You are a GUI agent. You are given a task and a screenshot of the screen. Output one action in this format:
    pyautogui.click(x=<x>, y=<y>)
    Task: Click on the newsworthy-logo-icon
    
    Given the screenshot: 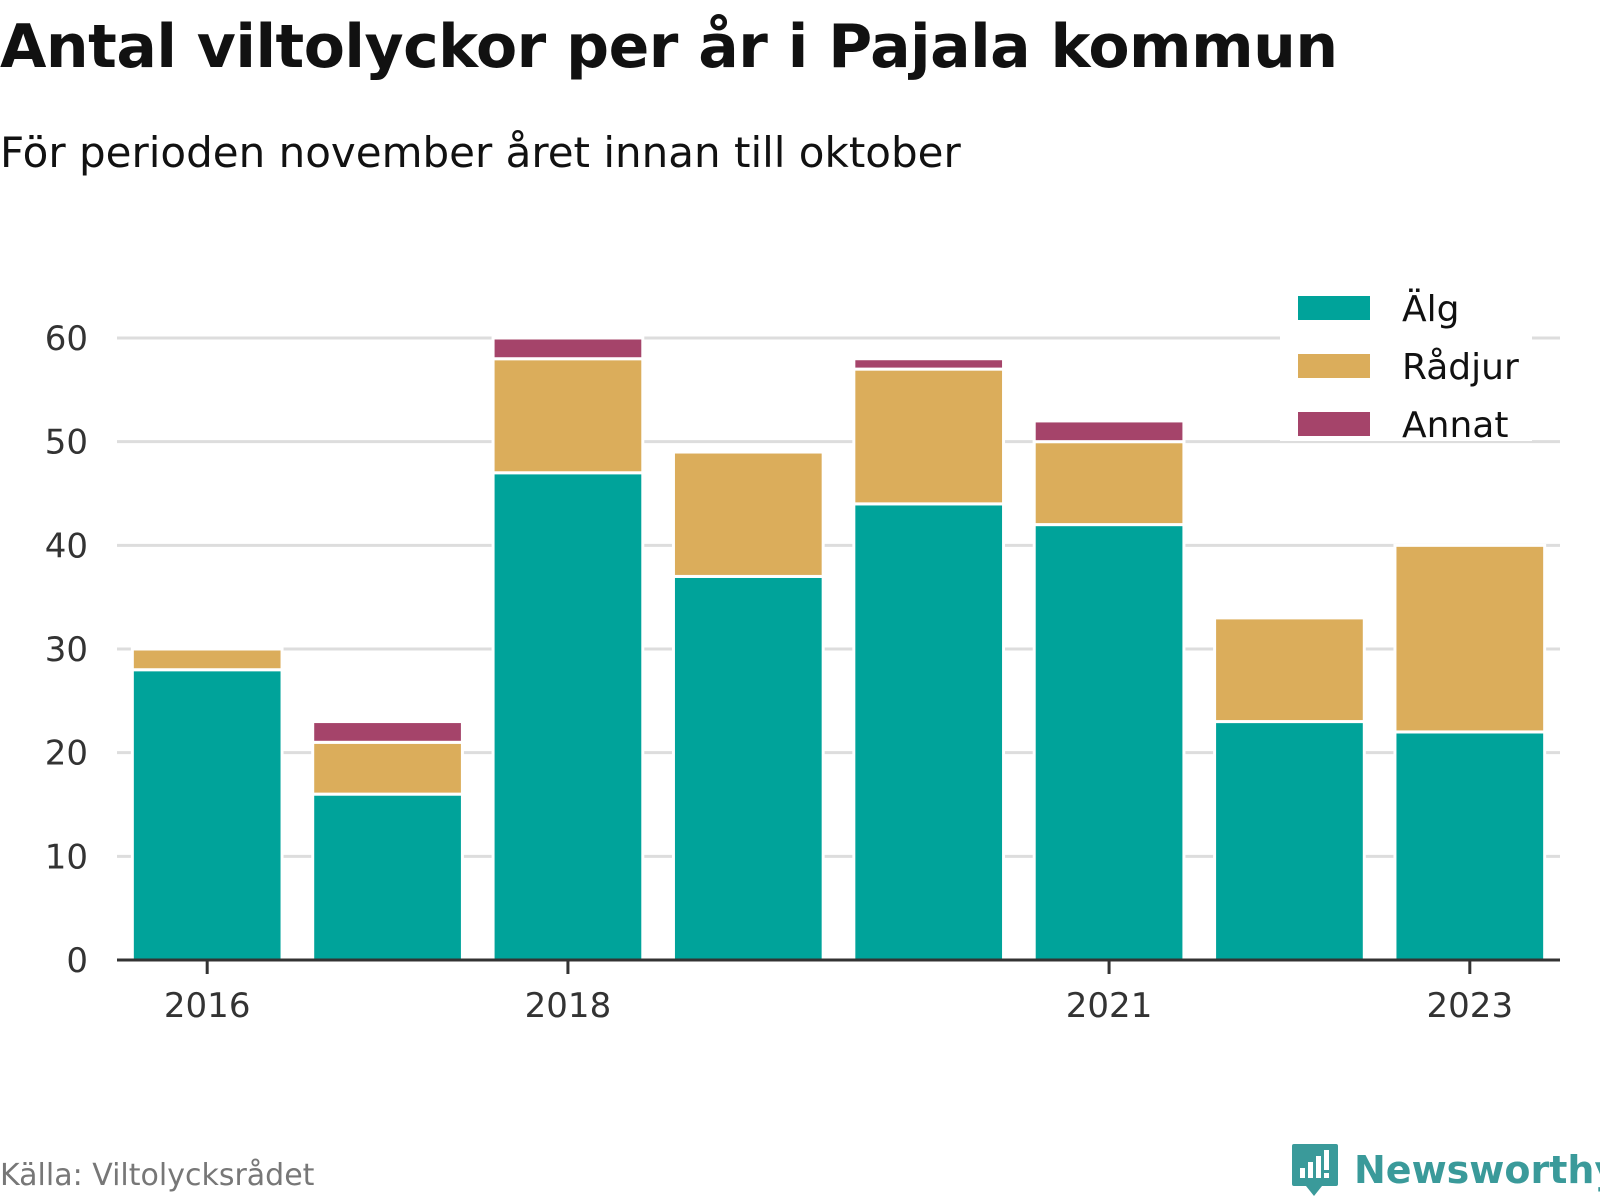 What is the action you would take?
    pyautogui.click(x=1315, y=1170)
    